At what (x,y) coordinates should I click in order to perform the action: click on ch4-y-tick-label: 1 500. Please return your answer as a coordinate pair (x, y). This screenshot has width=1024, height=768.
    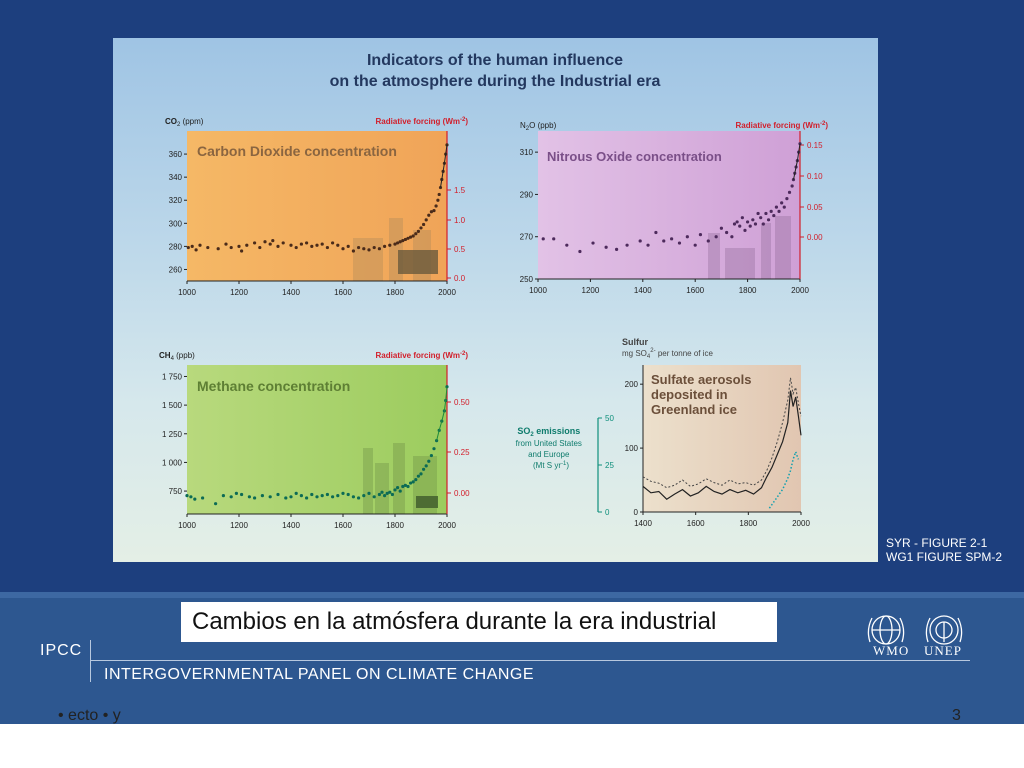
    Looking at the image, I should click on (172, 405).